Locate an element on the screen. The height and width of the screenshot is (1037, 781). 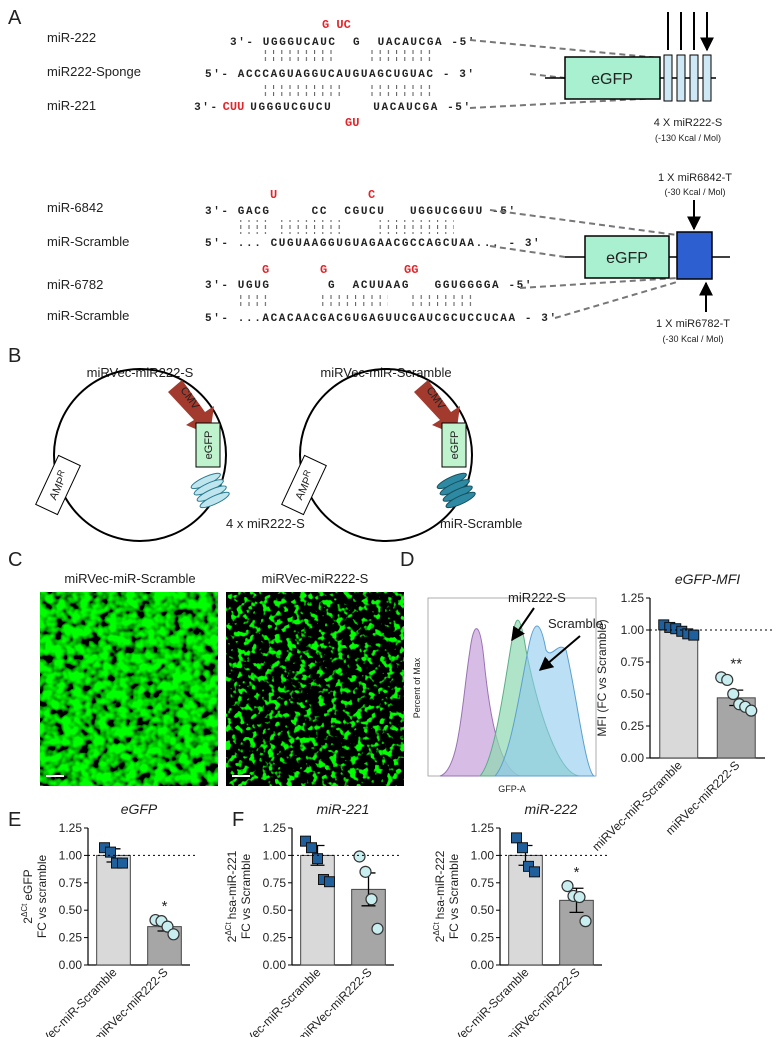
sequence-body: UGGGUCGUCU UACAUCGA -5' is located at coordinates (360, 108).